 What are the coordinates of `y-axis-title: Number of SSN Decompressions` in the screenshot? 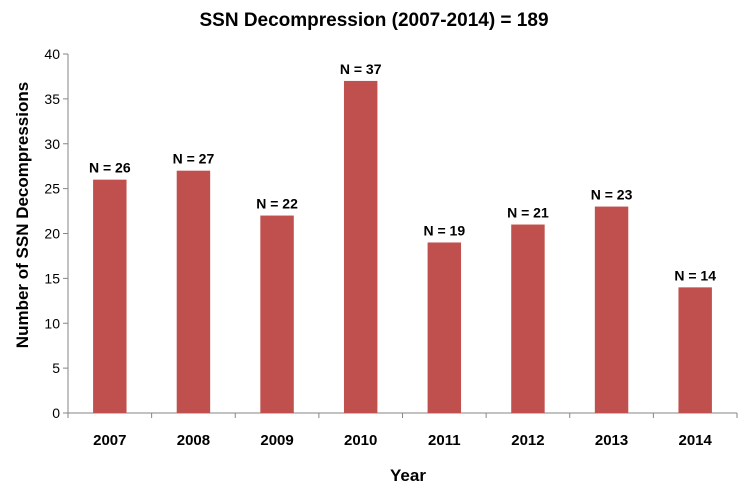 It's located at (22, 215).